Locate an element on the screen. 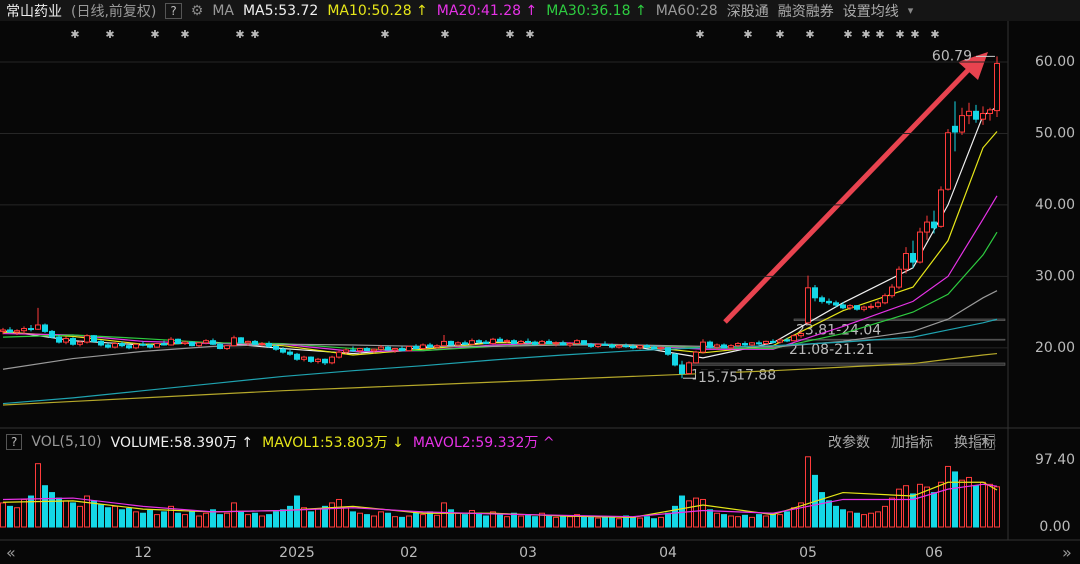 This screenshot has width=1080, height=564. x-tick-label: 06 is located at coordinates (934, 553).